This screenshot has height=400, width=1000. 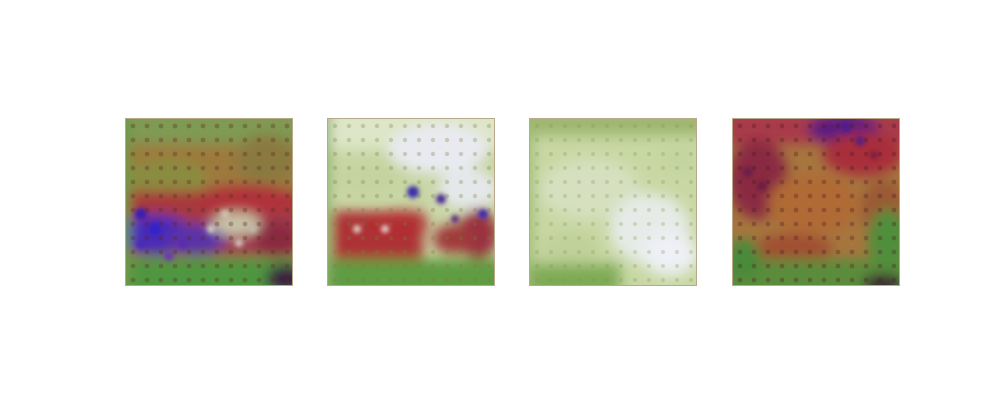 I want to click on sample-3-image, so click(x=613, y=202).